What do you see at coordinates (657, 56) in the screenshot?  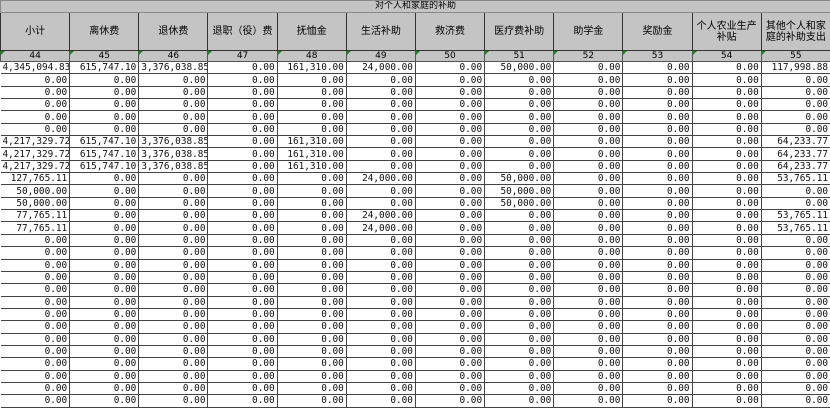 I see `column-number-cell: 53` at bounding box center [657, 56].